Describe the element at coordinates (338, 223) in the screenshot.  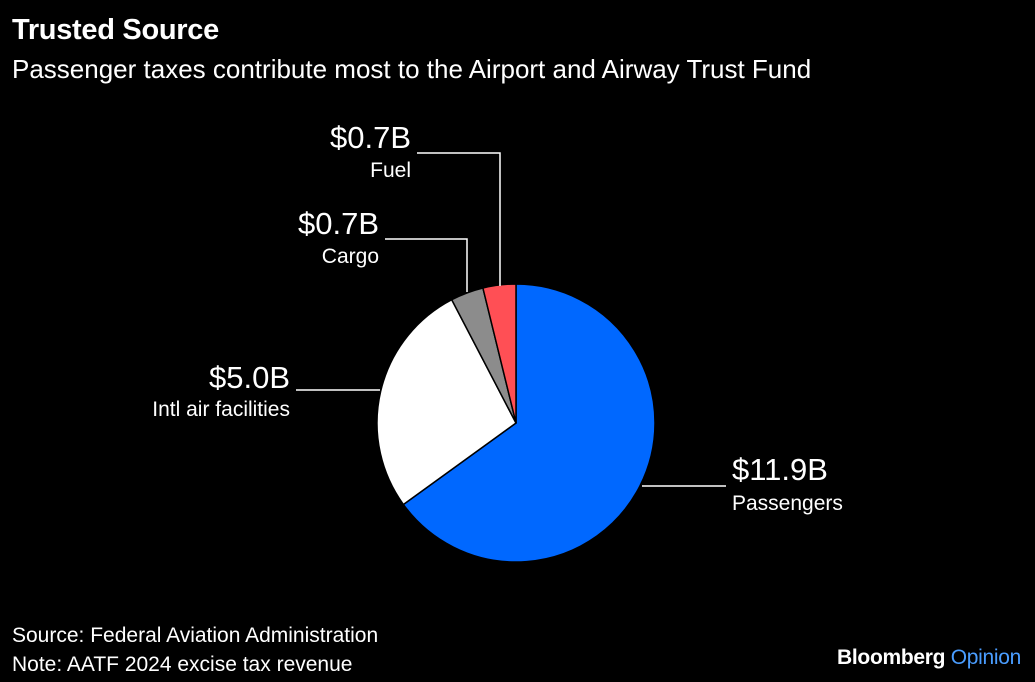
I see `value-label-cargo: $0.7B` at that location.